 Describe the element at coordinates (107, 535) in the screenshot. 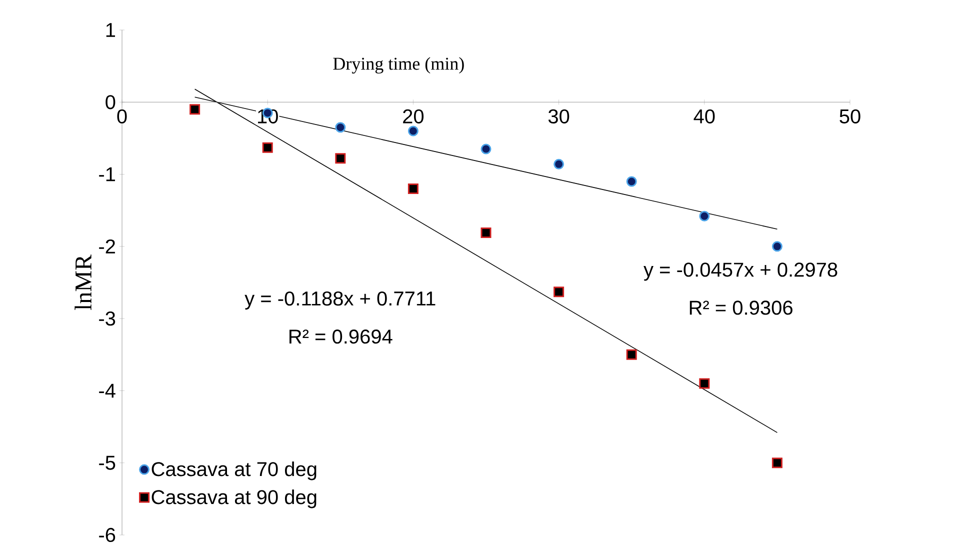

I see `y-tick-label: -6` at that location.